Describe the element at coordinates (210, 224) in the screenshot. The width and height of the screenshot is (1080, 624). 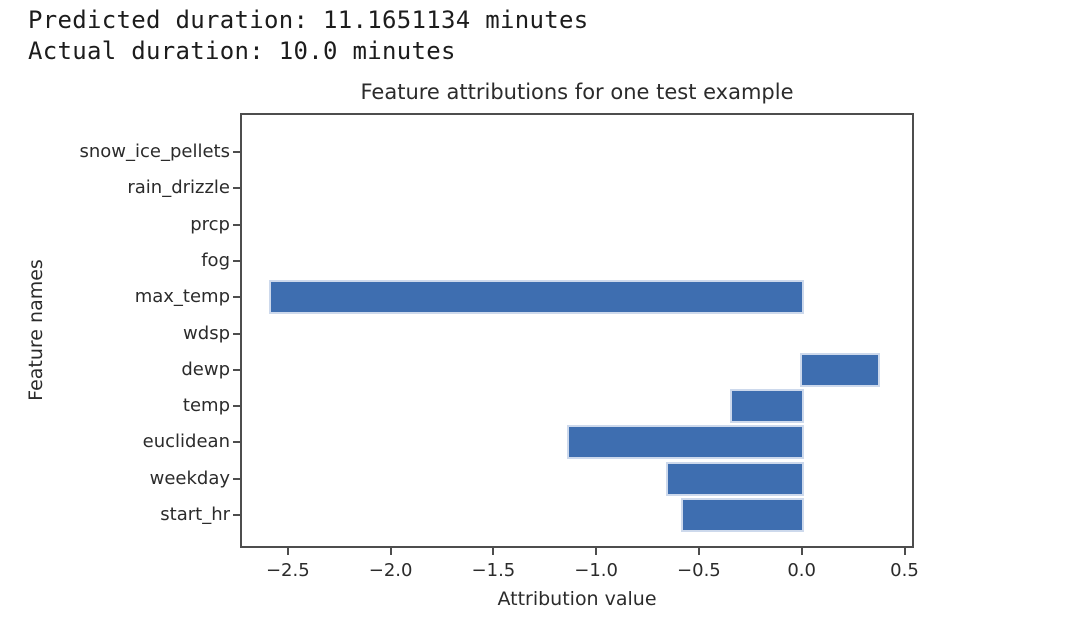
I see `y-tick-label: prcp` at that location.